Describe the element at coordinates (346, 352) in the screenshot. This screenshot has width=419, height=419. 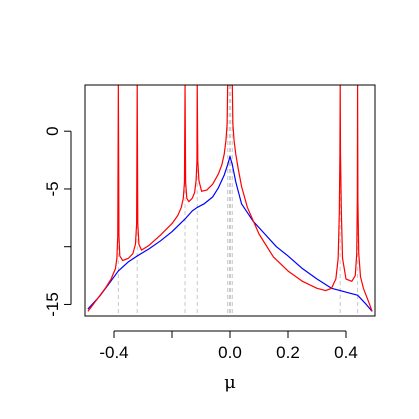
I see `x-tick-label: 0.4` at that location.